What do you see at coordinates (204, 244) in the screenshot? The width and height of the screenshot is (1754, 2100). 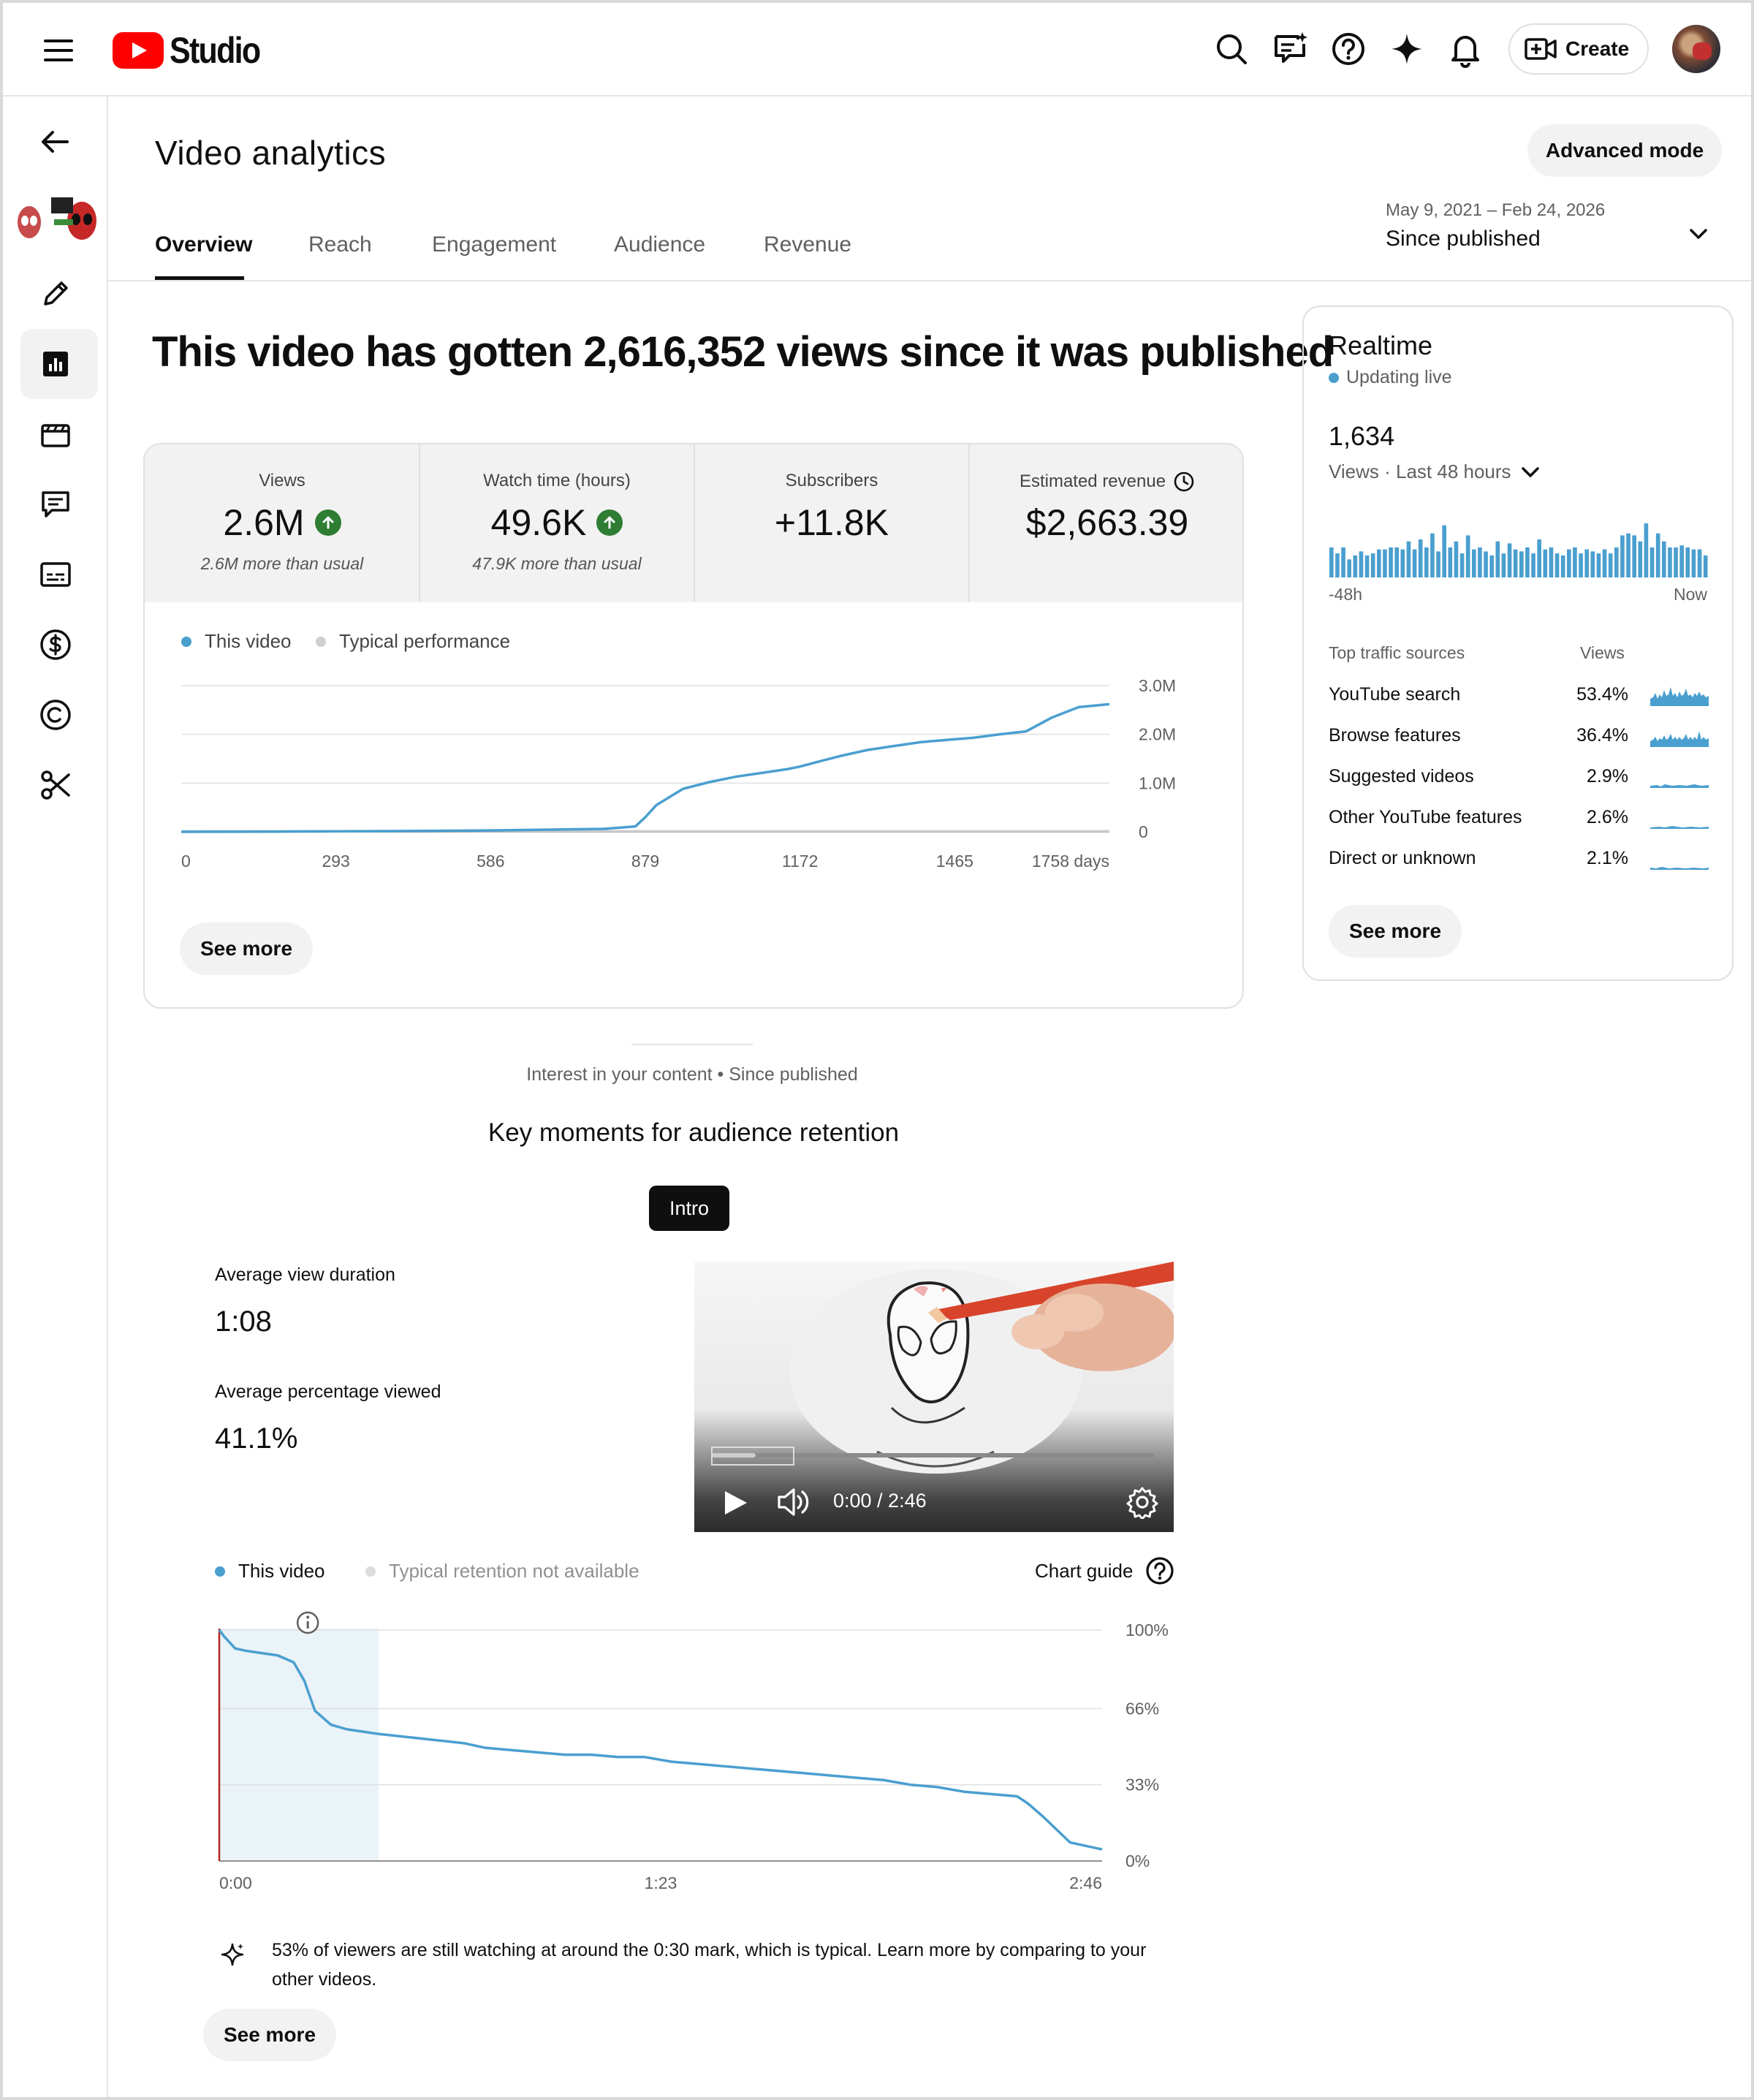 I see `tab-overview: Overview` at bounding box center [204, 244].